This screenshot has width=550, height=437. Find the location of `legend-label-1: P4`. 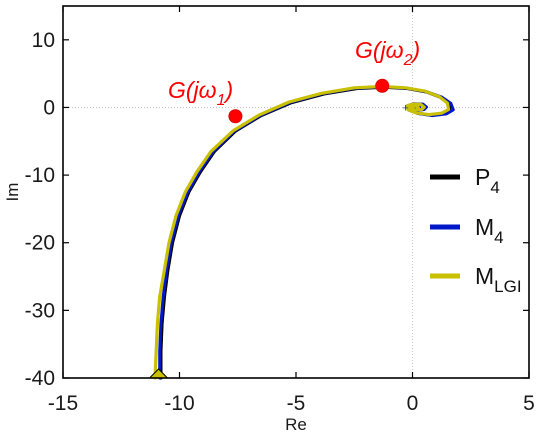

legend-label-1: P4 is located at coordinates (487, 180).